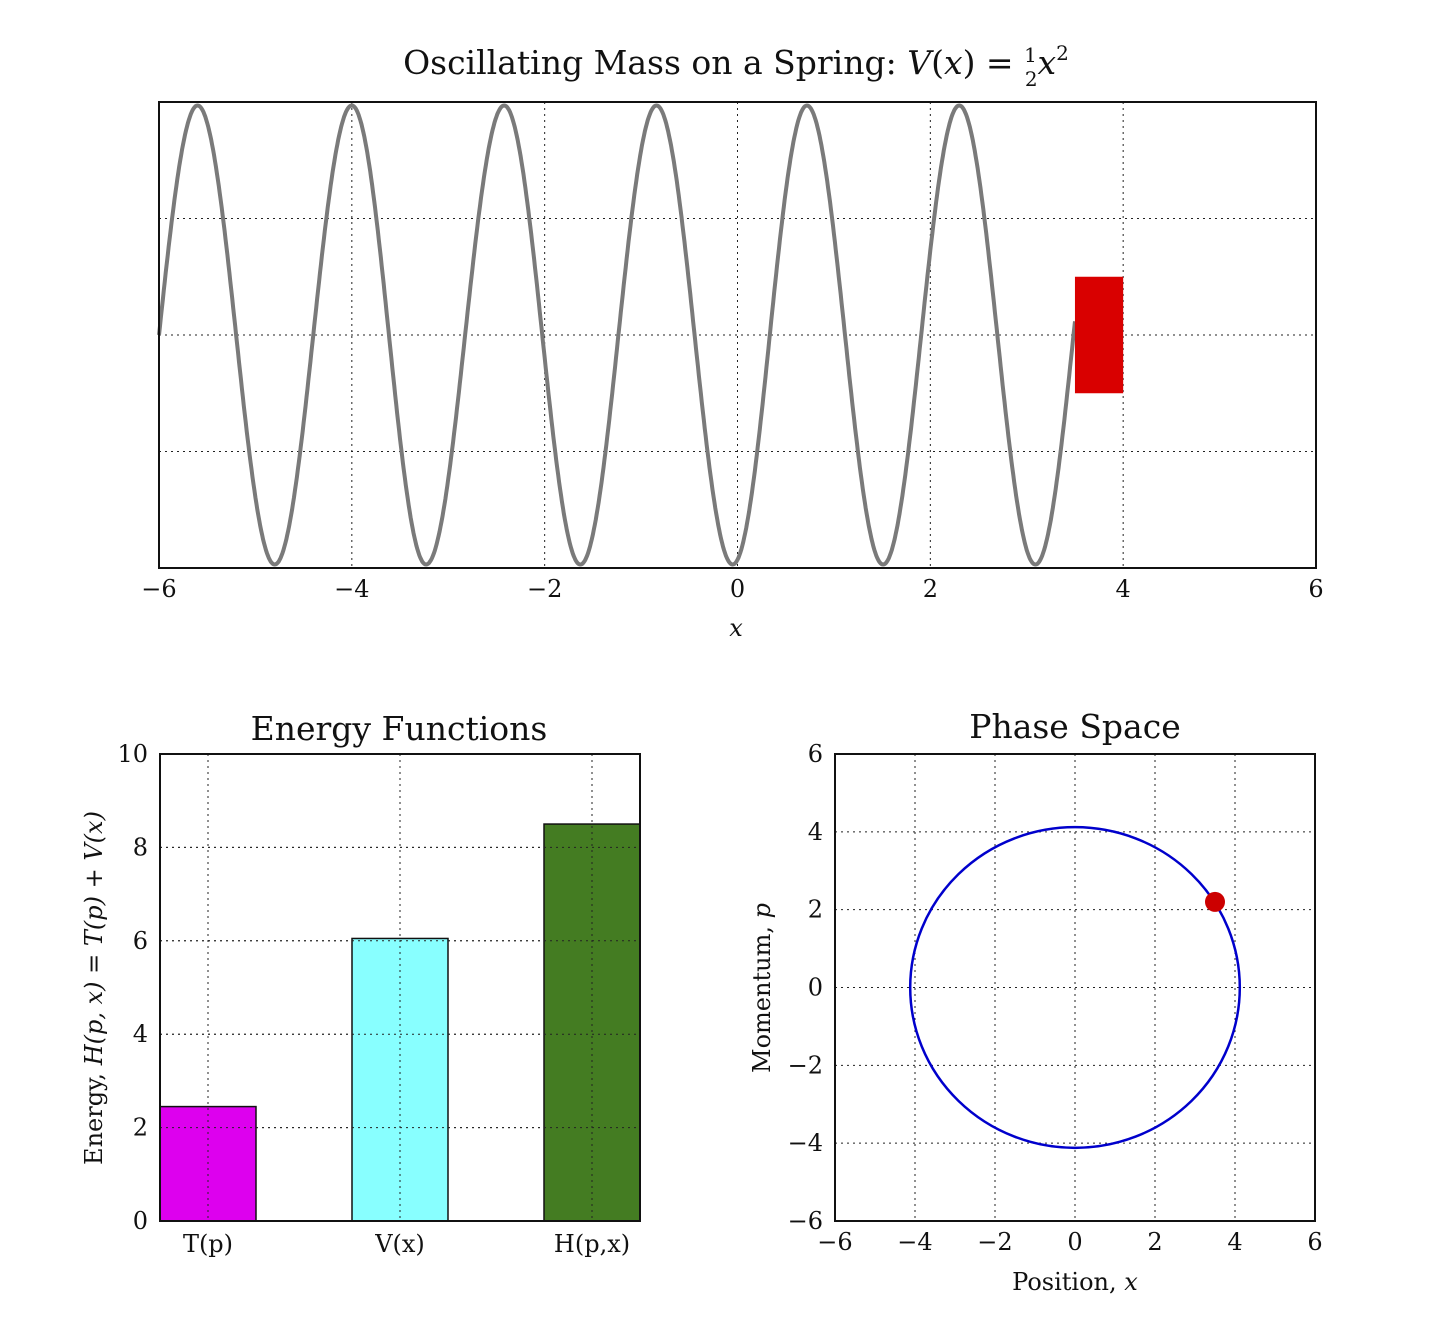 Image resolution: width=1444 pixels, height=1336 pixels. I want to click on x-tick-label: T(p), so click(208, 1244).